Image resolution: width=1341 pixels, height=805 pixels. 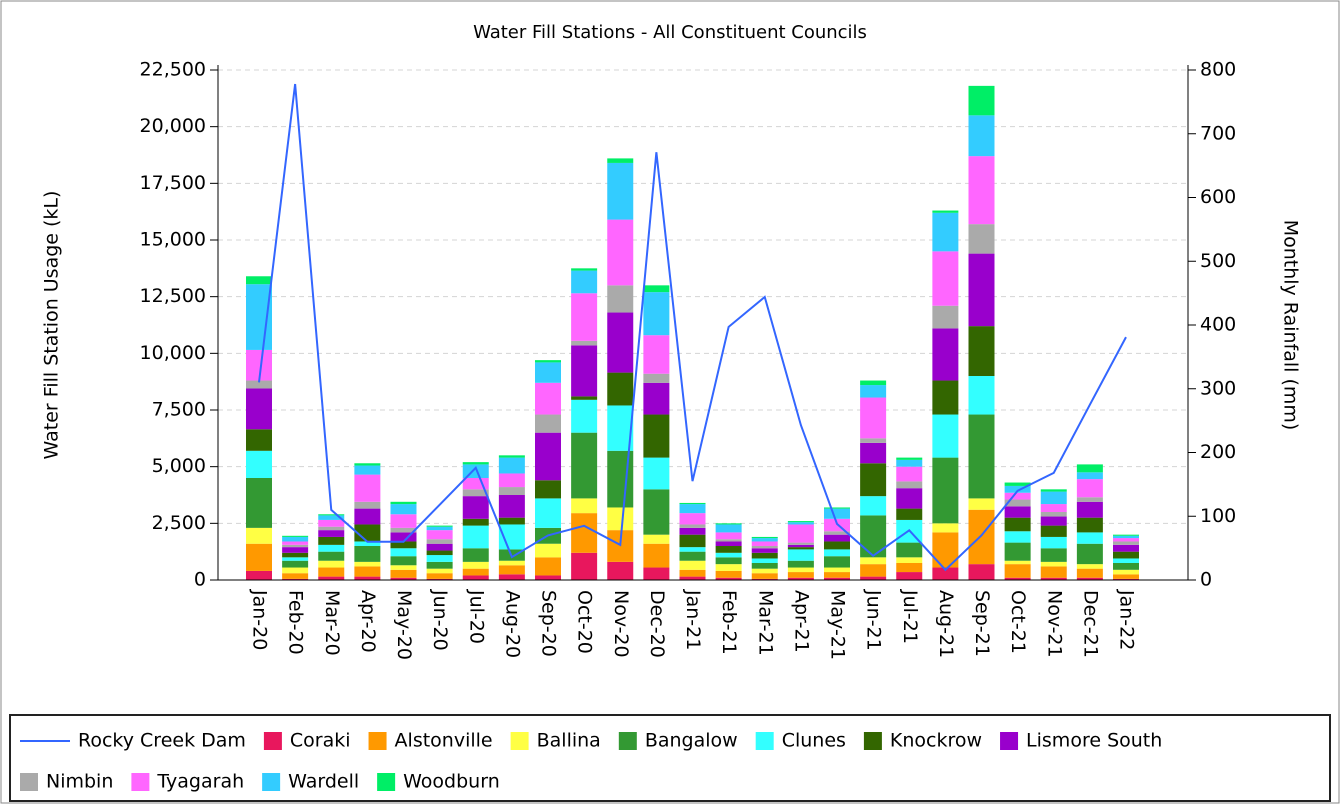 What do you see at coordinates (1018, 622) in the screenshot?
I see `x-tick-label: Oct-21` at bounding box center [1018, 622].